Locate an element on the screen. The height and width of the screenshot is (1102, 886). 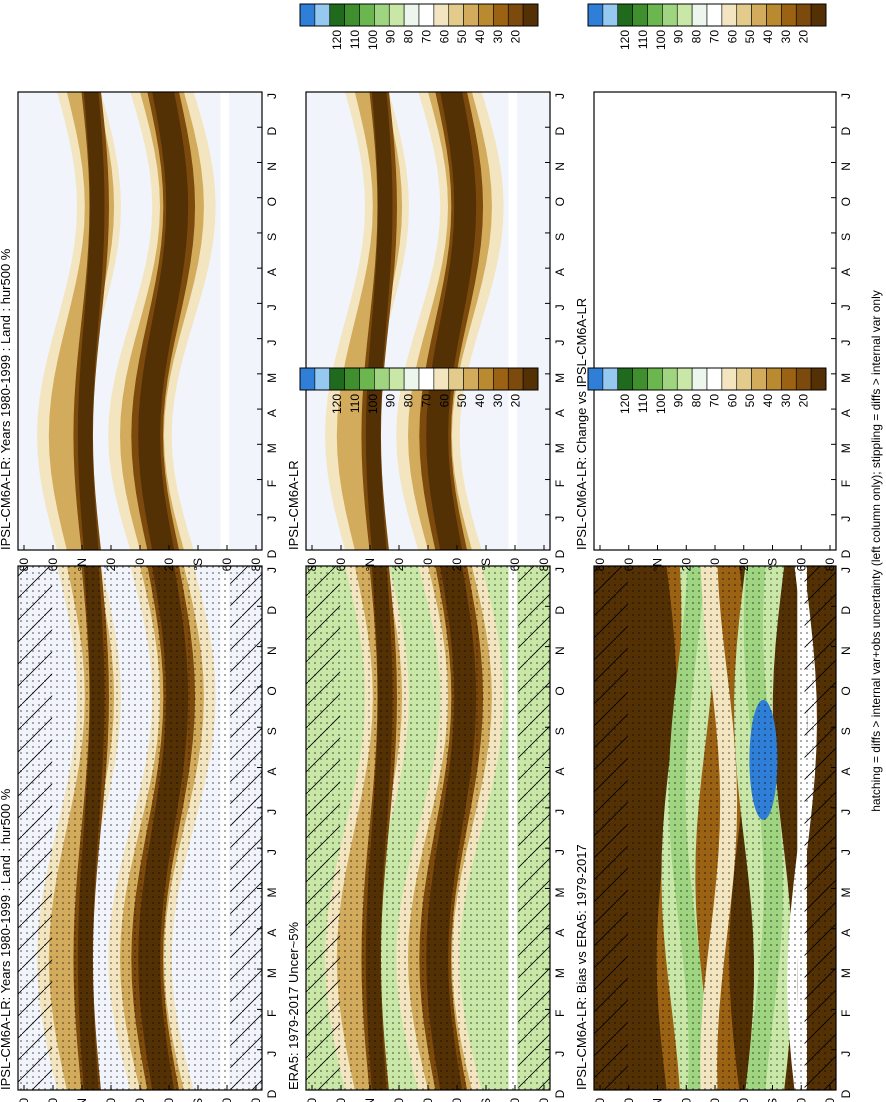
panel-5-lat-tick-5: 20 is located at coordinates (744, 1100).